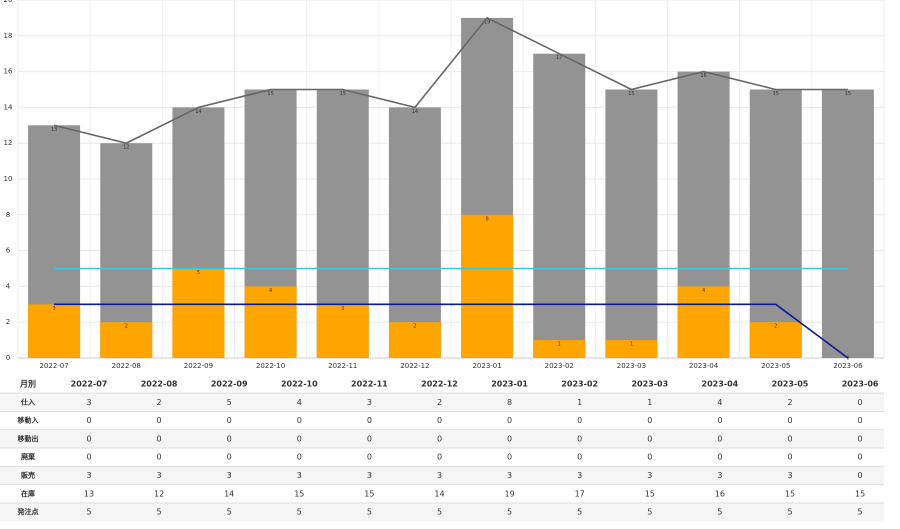  I want to click on table-header: 2023-06, so click(860, 384).